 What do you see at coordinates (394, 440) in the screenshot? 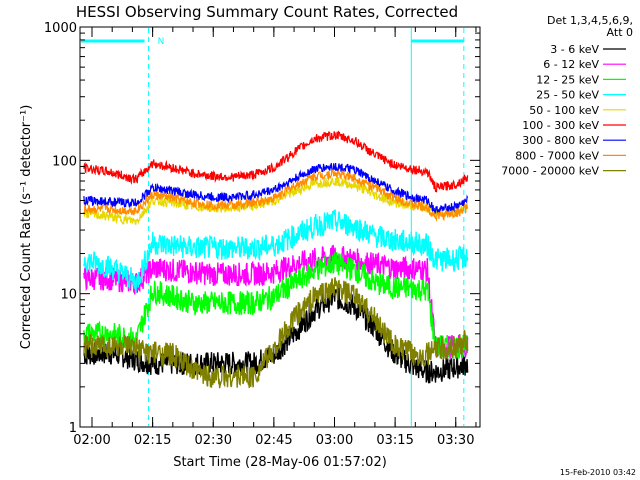
I see `x-tick-label-5: 03:15` at bounding box center [394, 440].